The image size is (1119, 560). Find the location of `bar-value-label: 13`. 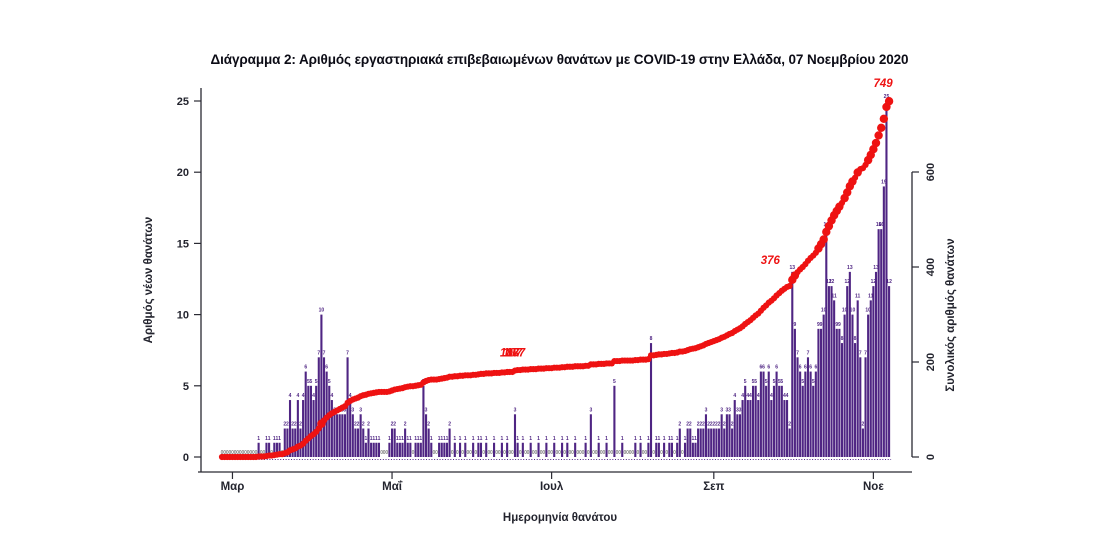

bar-value-label: 13 is located at coordinates (793, 268).